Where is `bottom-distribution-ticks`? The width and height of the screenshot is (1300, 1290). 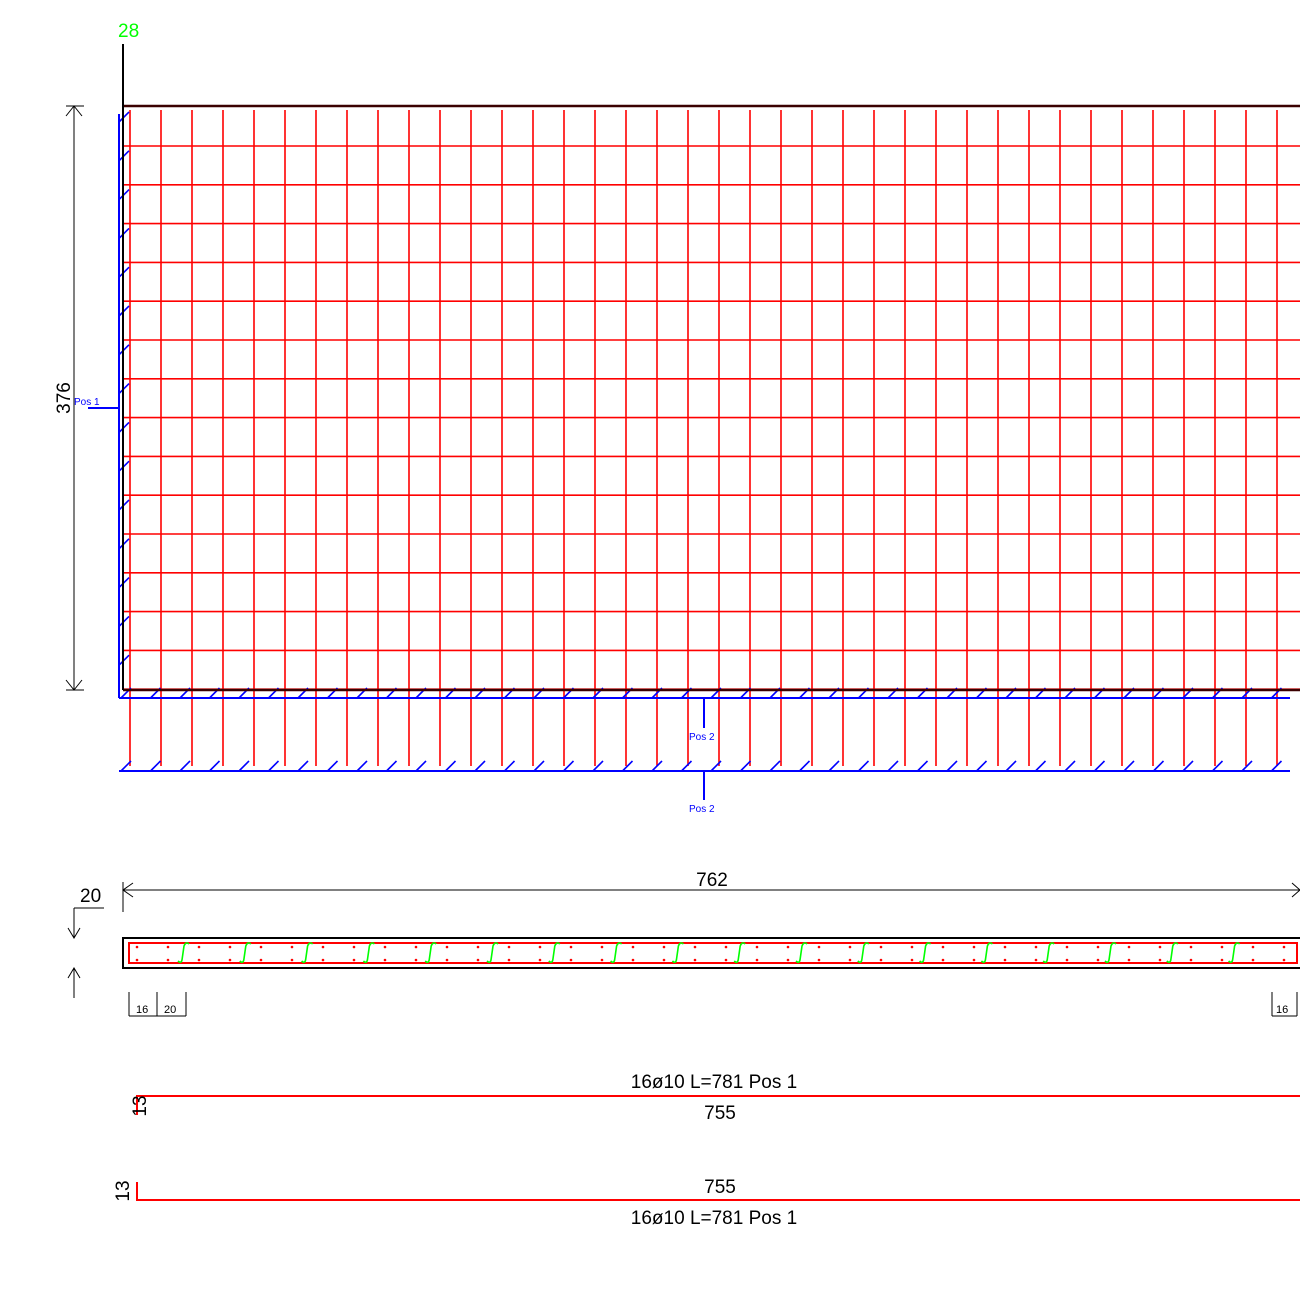
bottom-distribution-ticks is located at coordinates (701, 729).